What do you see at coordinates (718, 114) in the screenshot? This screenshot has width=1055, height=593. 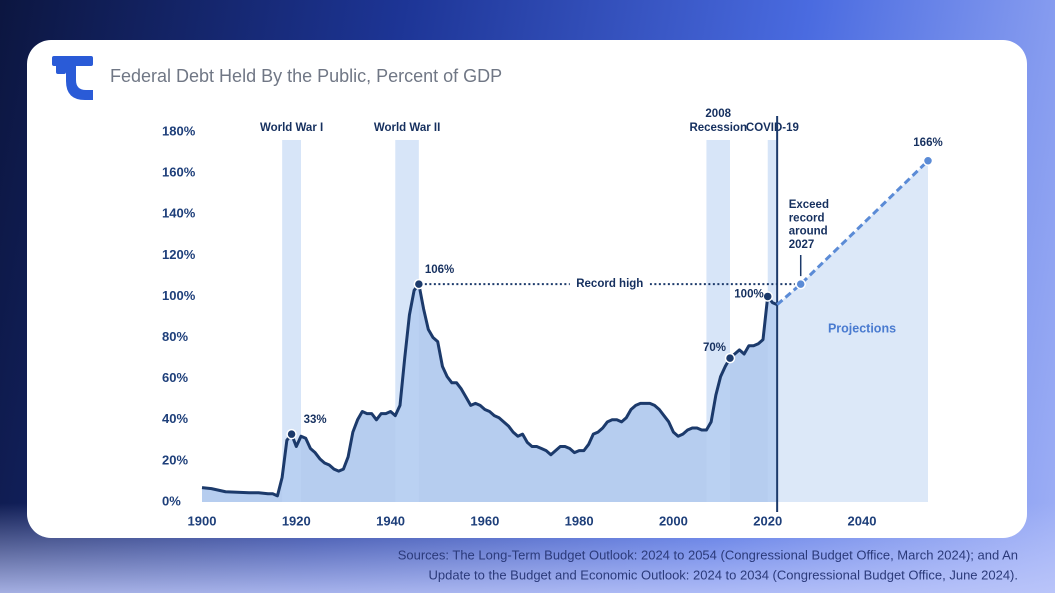 I see `period-label: 2008` at bounding box center [718, 114].